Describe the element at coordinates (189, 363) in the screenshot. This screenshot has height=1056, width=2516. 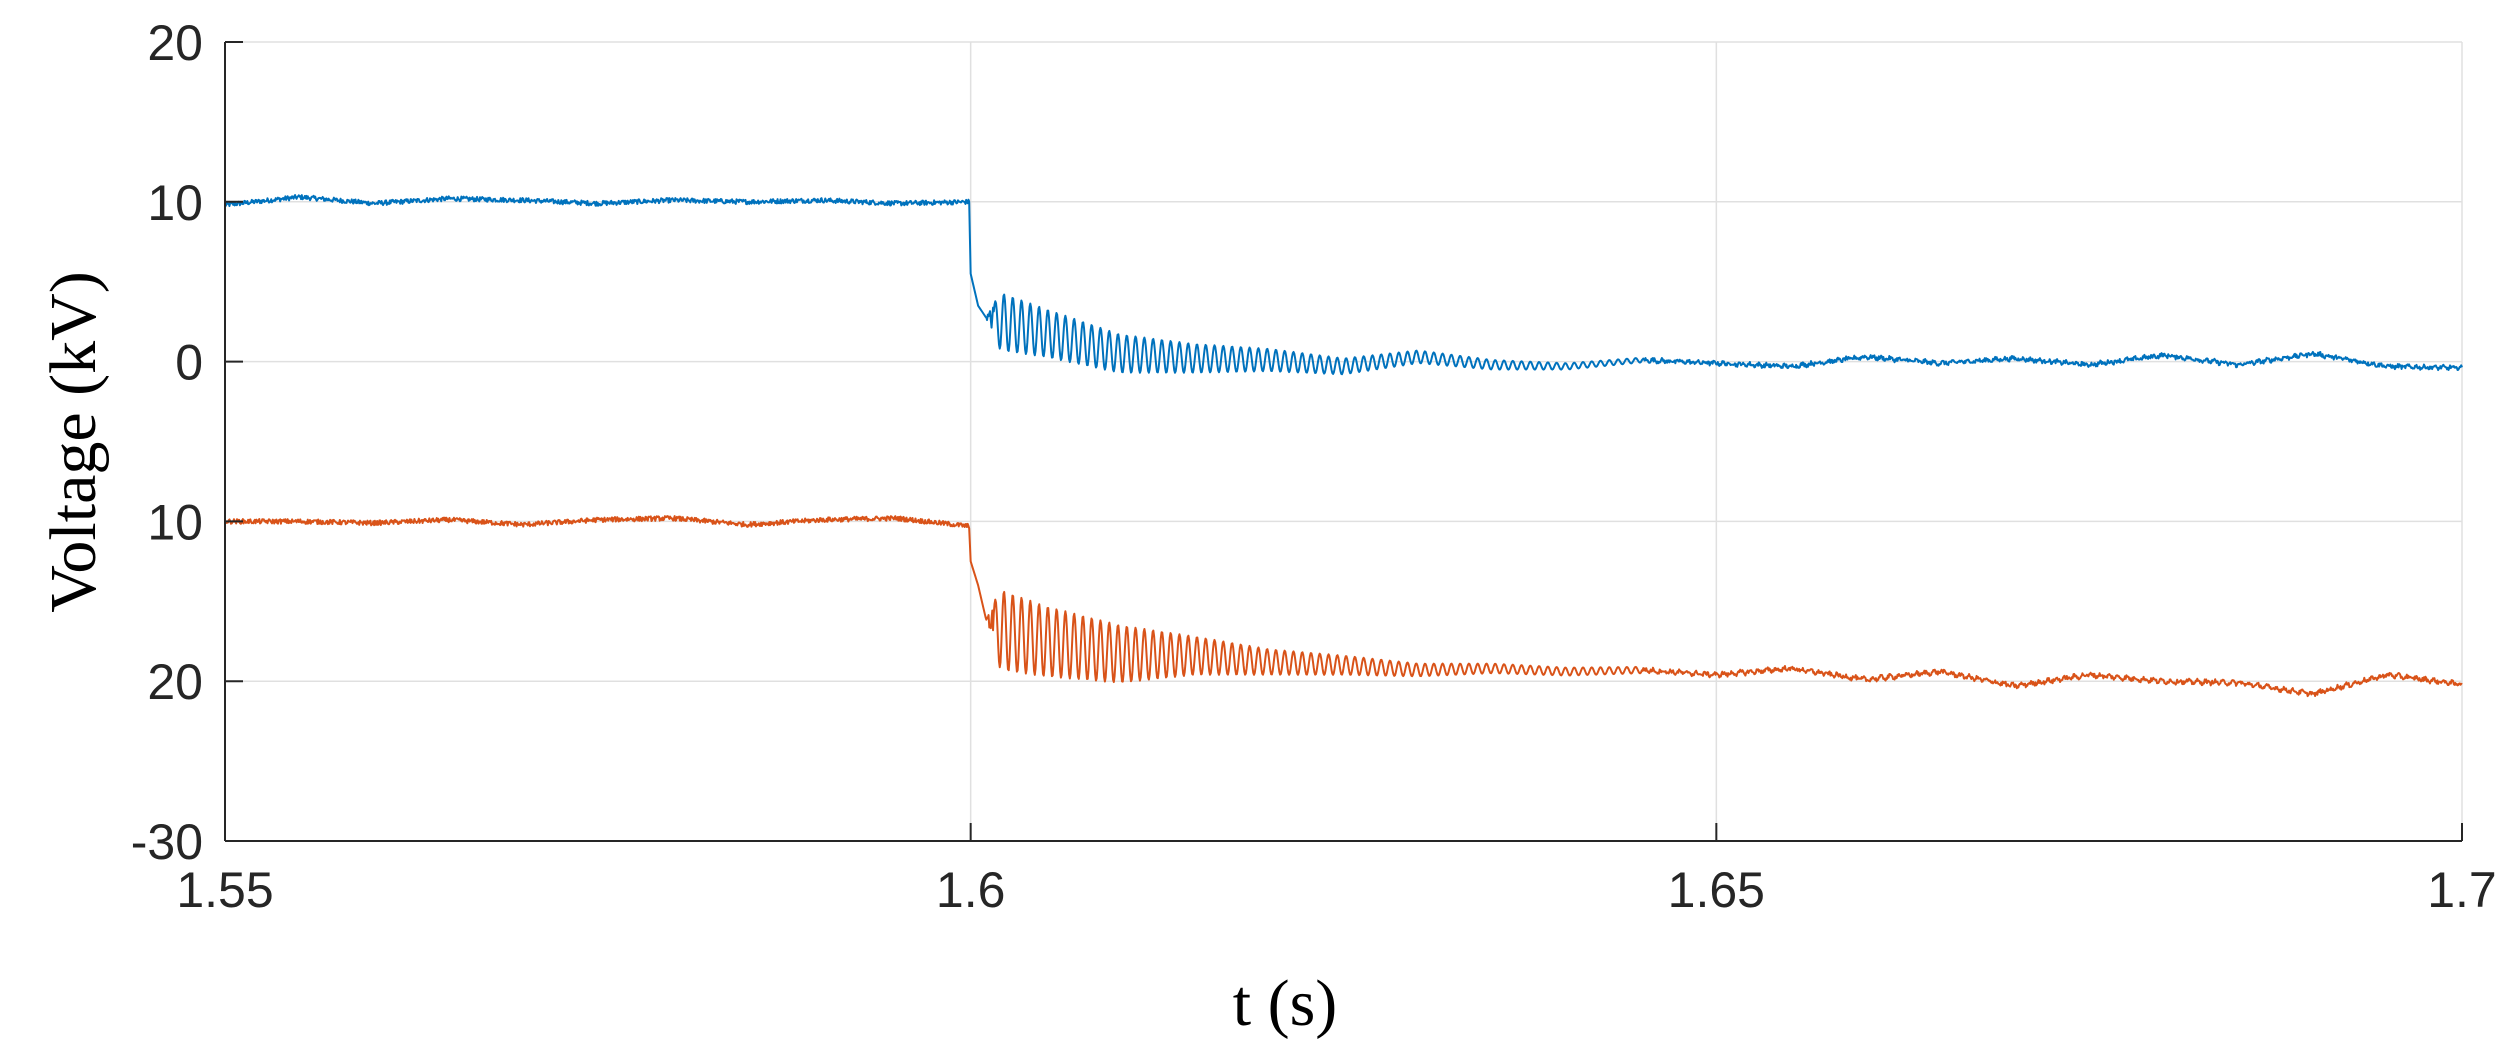
I see `y-tick-label: 0` at that location.